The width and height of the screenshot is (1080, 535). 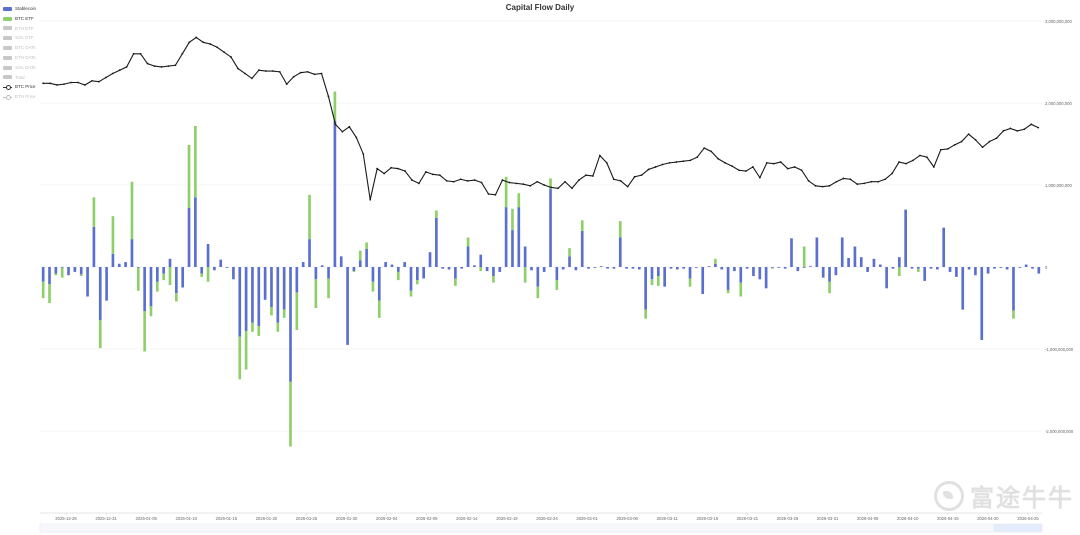 What do you see at coordinates (19, 87) in the screenshot?
I see `legend-item: BTC Price` at bounding box center [19, 87].